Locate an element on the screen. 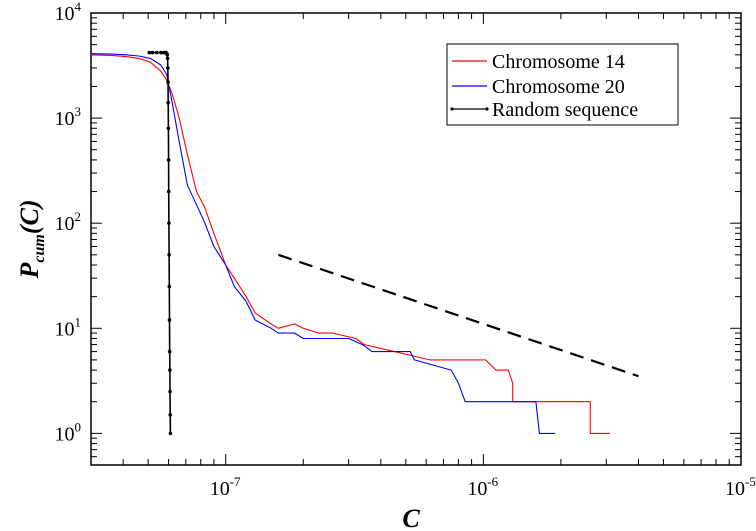 This screenshot has height=531, width=756. legend-marker-random-b is located at coordinates (487, 109).